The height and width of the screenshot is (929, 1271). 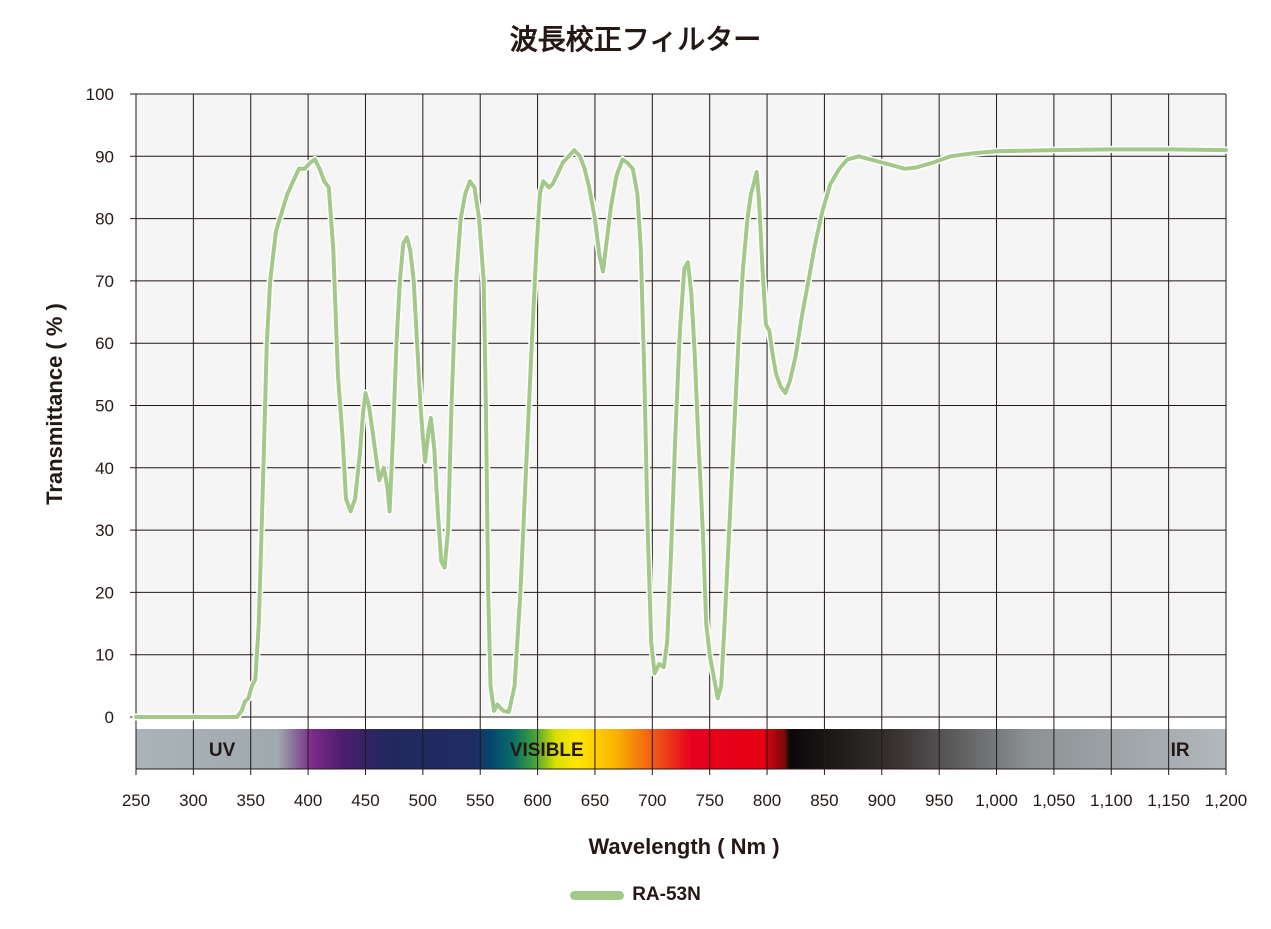 I want to click on y-tick-label: 30, so click(x=104, y=530).